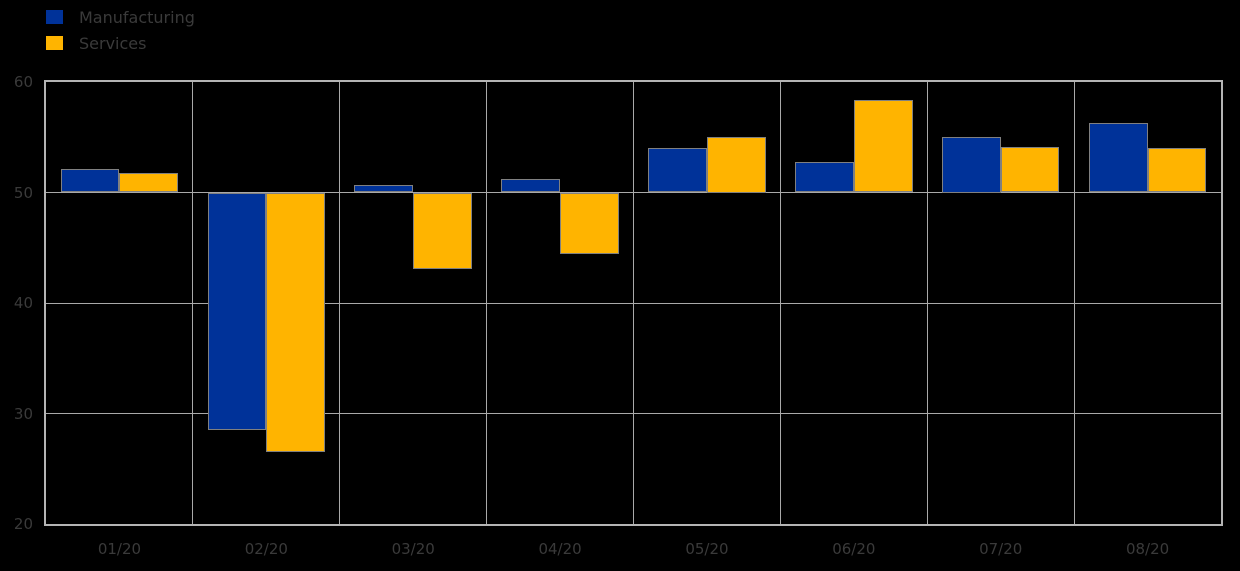 This screenshot has width=1240, height=571. I want to click on x-tick-label-08-20: 08/20, so click(1147, 549).